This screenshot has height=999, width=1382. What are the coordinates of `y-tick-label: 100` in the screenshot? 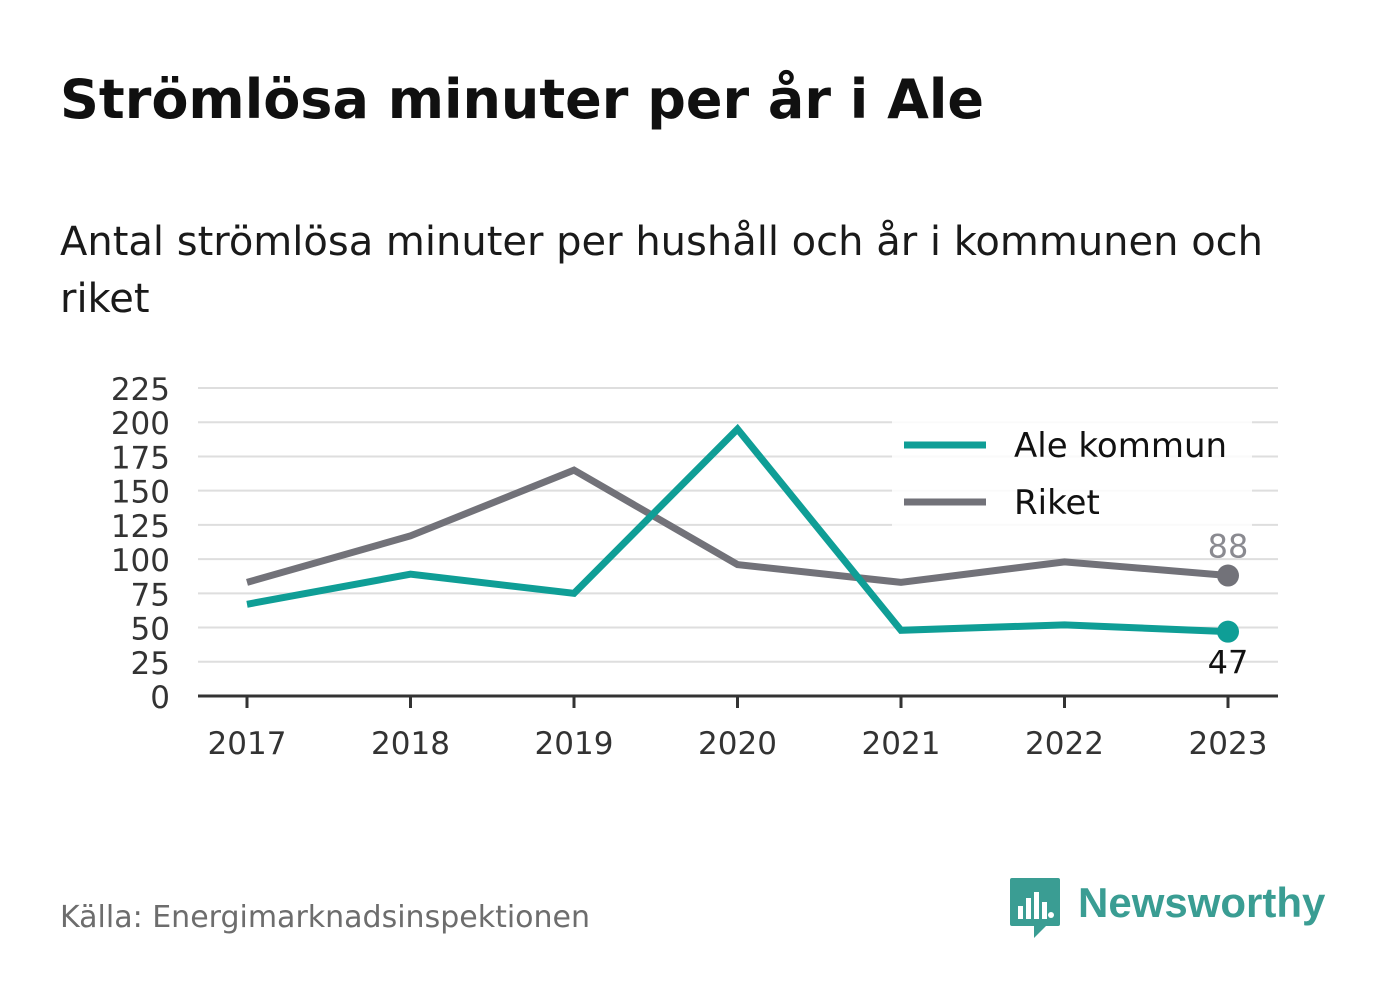 It's located at (140, 561).